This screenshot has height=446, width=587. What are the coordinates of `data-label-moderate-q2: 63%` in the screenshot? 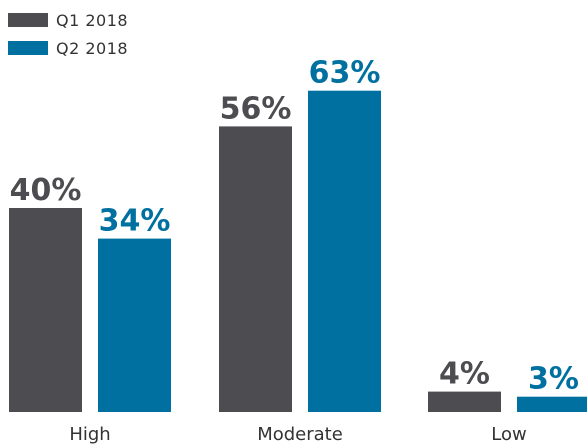 It's located at (345, 73).